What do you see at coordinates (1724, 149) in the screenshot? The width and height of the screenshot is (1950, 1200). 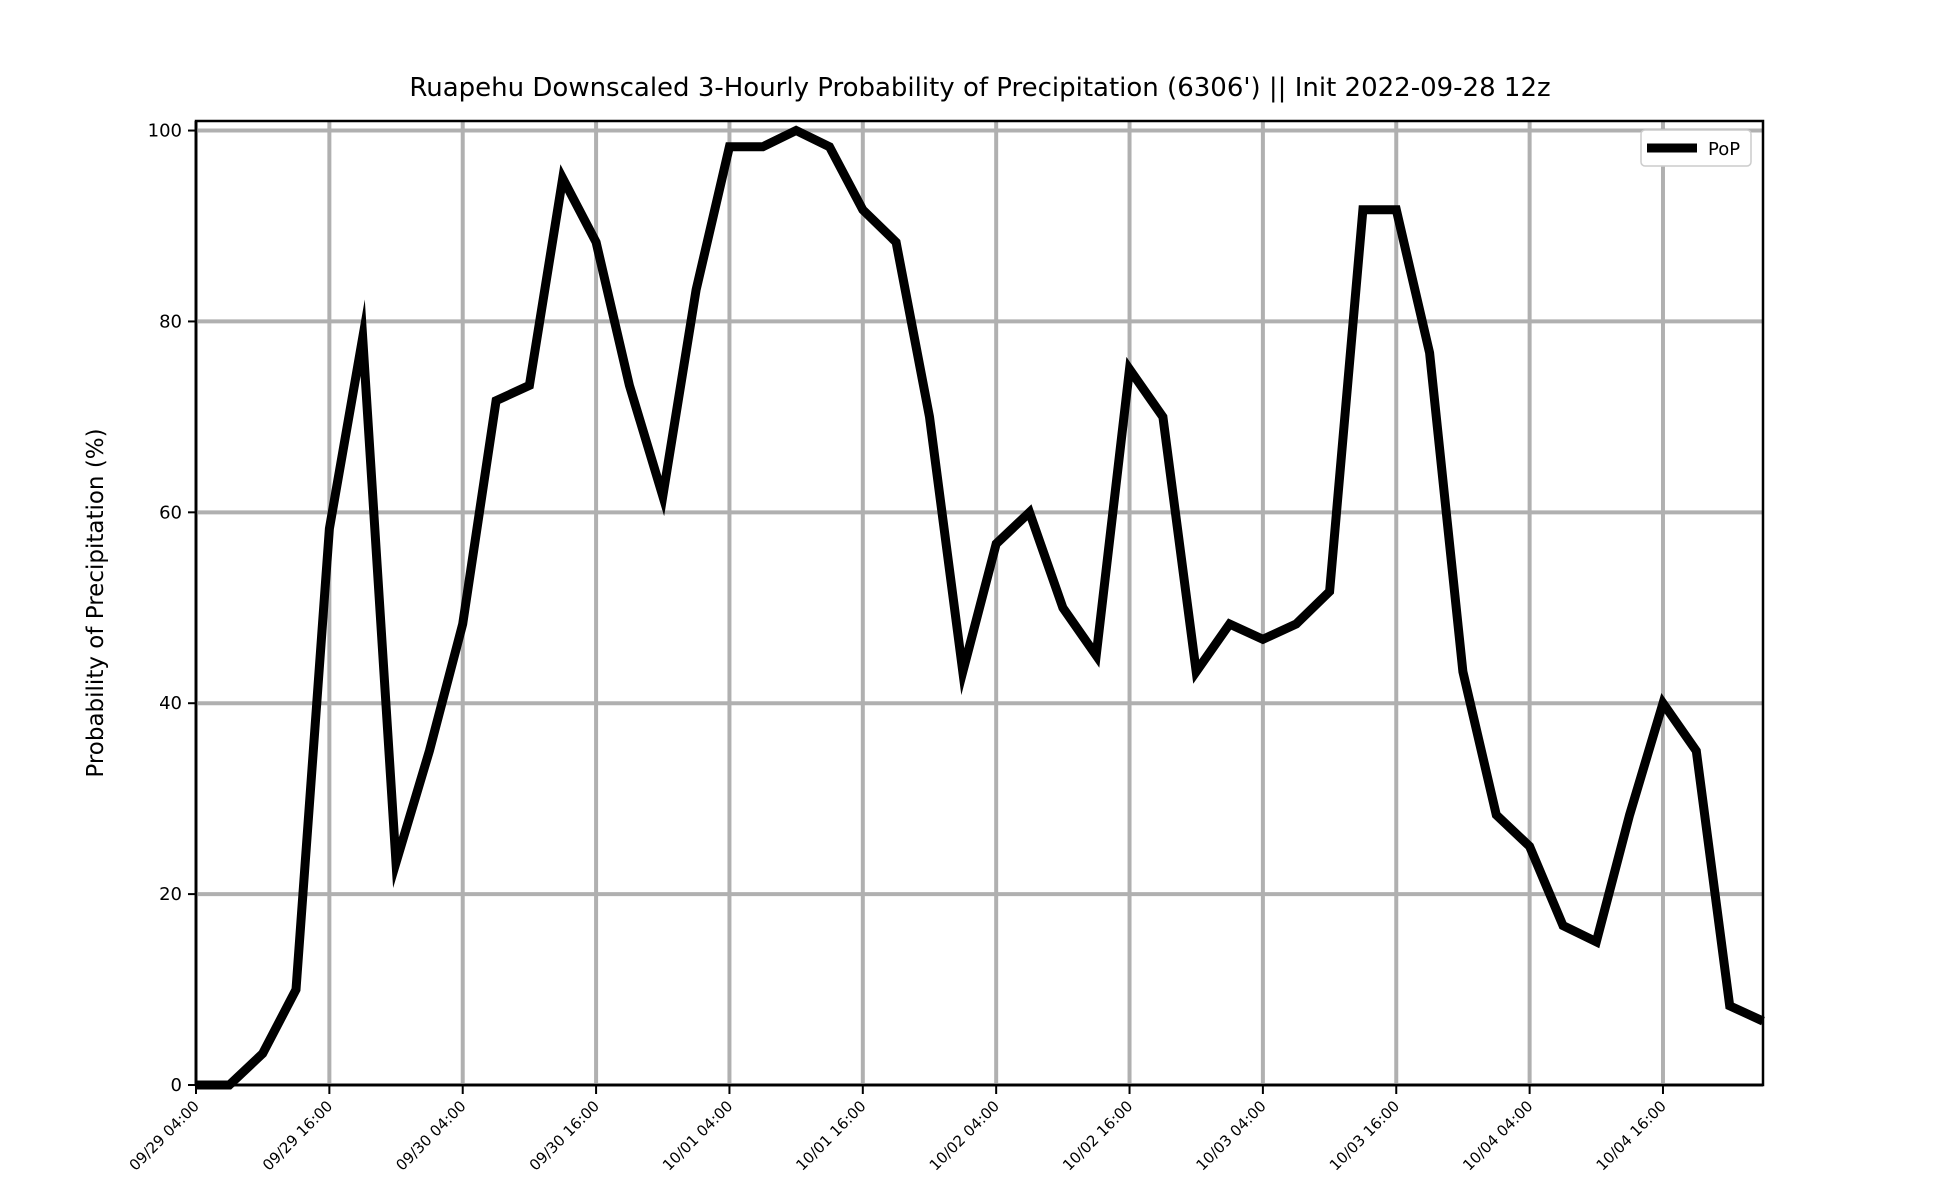 I see `legend-label: PoP` at bounding box center [1724, 149].